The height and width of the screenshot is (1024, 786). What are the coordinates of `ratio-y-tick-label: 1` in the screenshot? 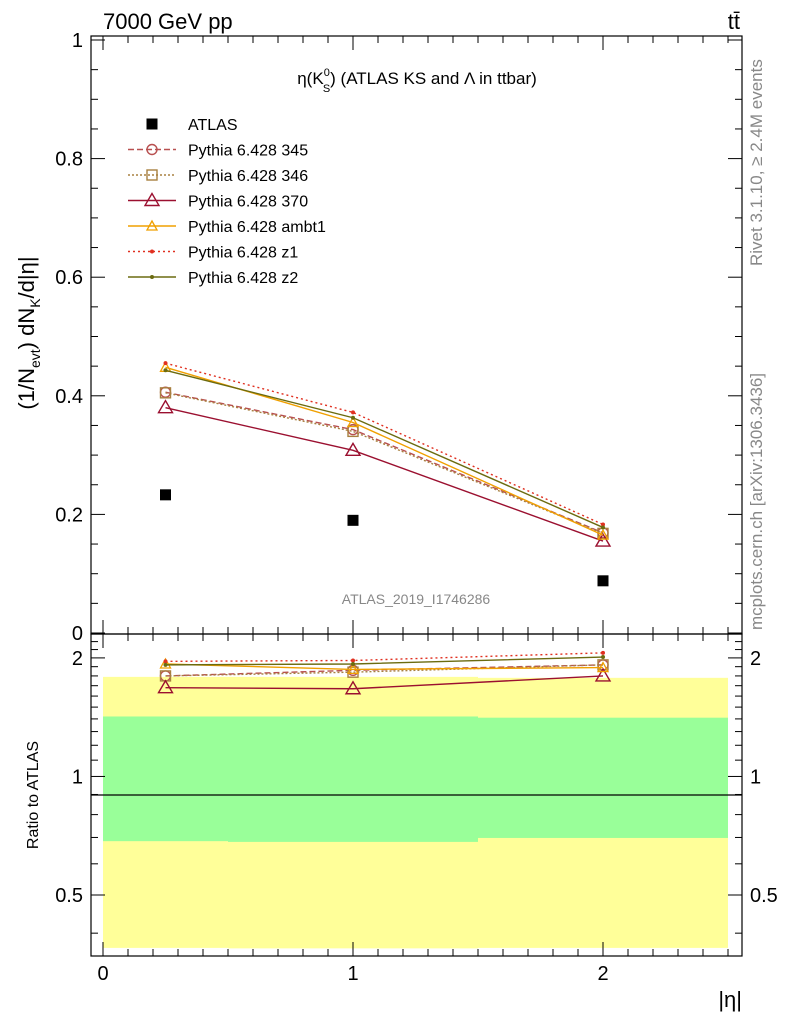 It's located at (77, 777).